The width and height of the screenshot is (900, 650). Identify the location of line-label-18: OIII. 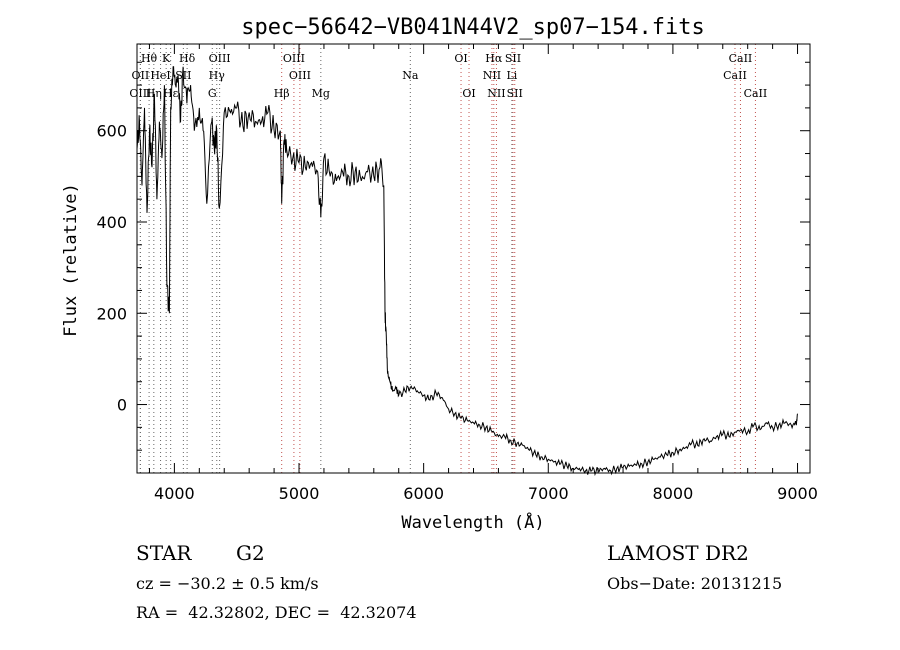
(140, 93).